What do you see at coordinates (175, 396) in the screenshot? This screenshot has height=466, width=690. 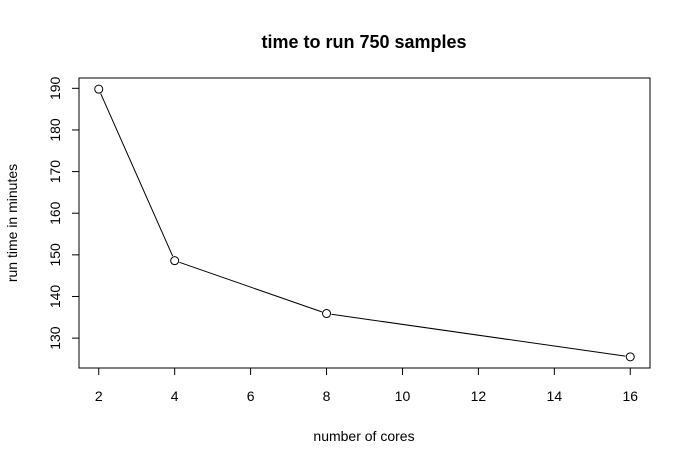 I see `x-tick-label: 4` at bounding box center [175, 396].